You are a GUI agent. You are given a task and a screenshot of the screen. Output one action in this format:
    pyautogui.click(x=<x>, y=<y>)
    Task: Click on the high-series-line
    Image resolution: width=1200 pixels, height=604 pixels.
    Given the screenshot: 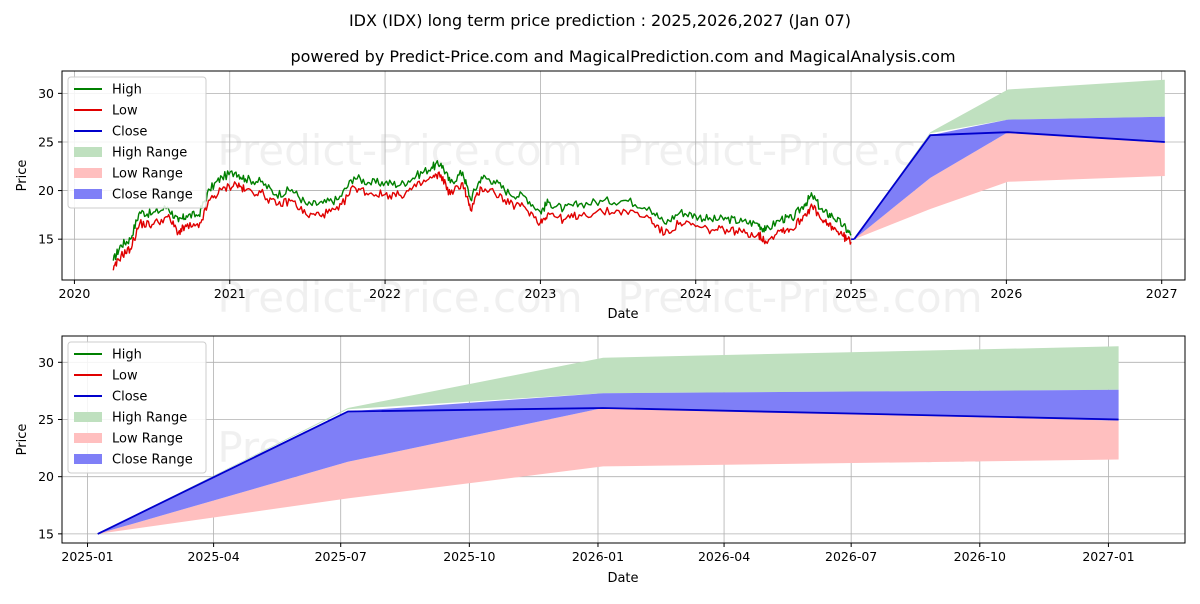 What is the action you would take?
    pyautogui.click(x=482, y=210)
    